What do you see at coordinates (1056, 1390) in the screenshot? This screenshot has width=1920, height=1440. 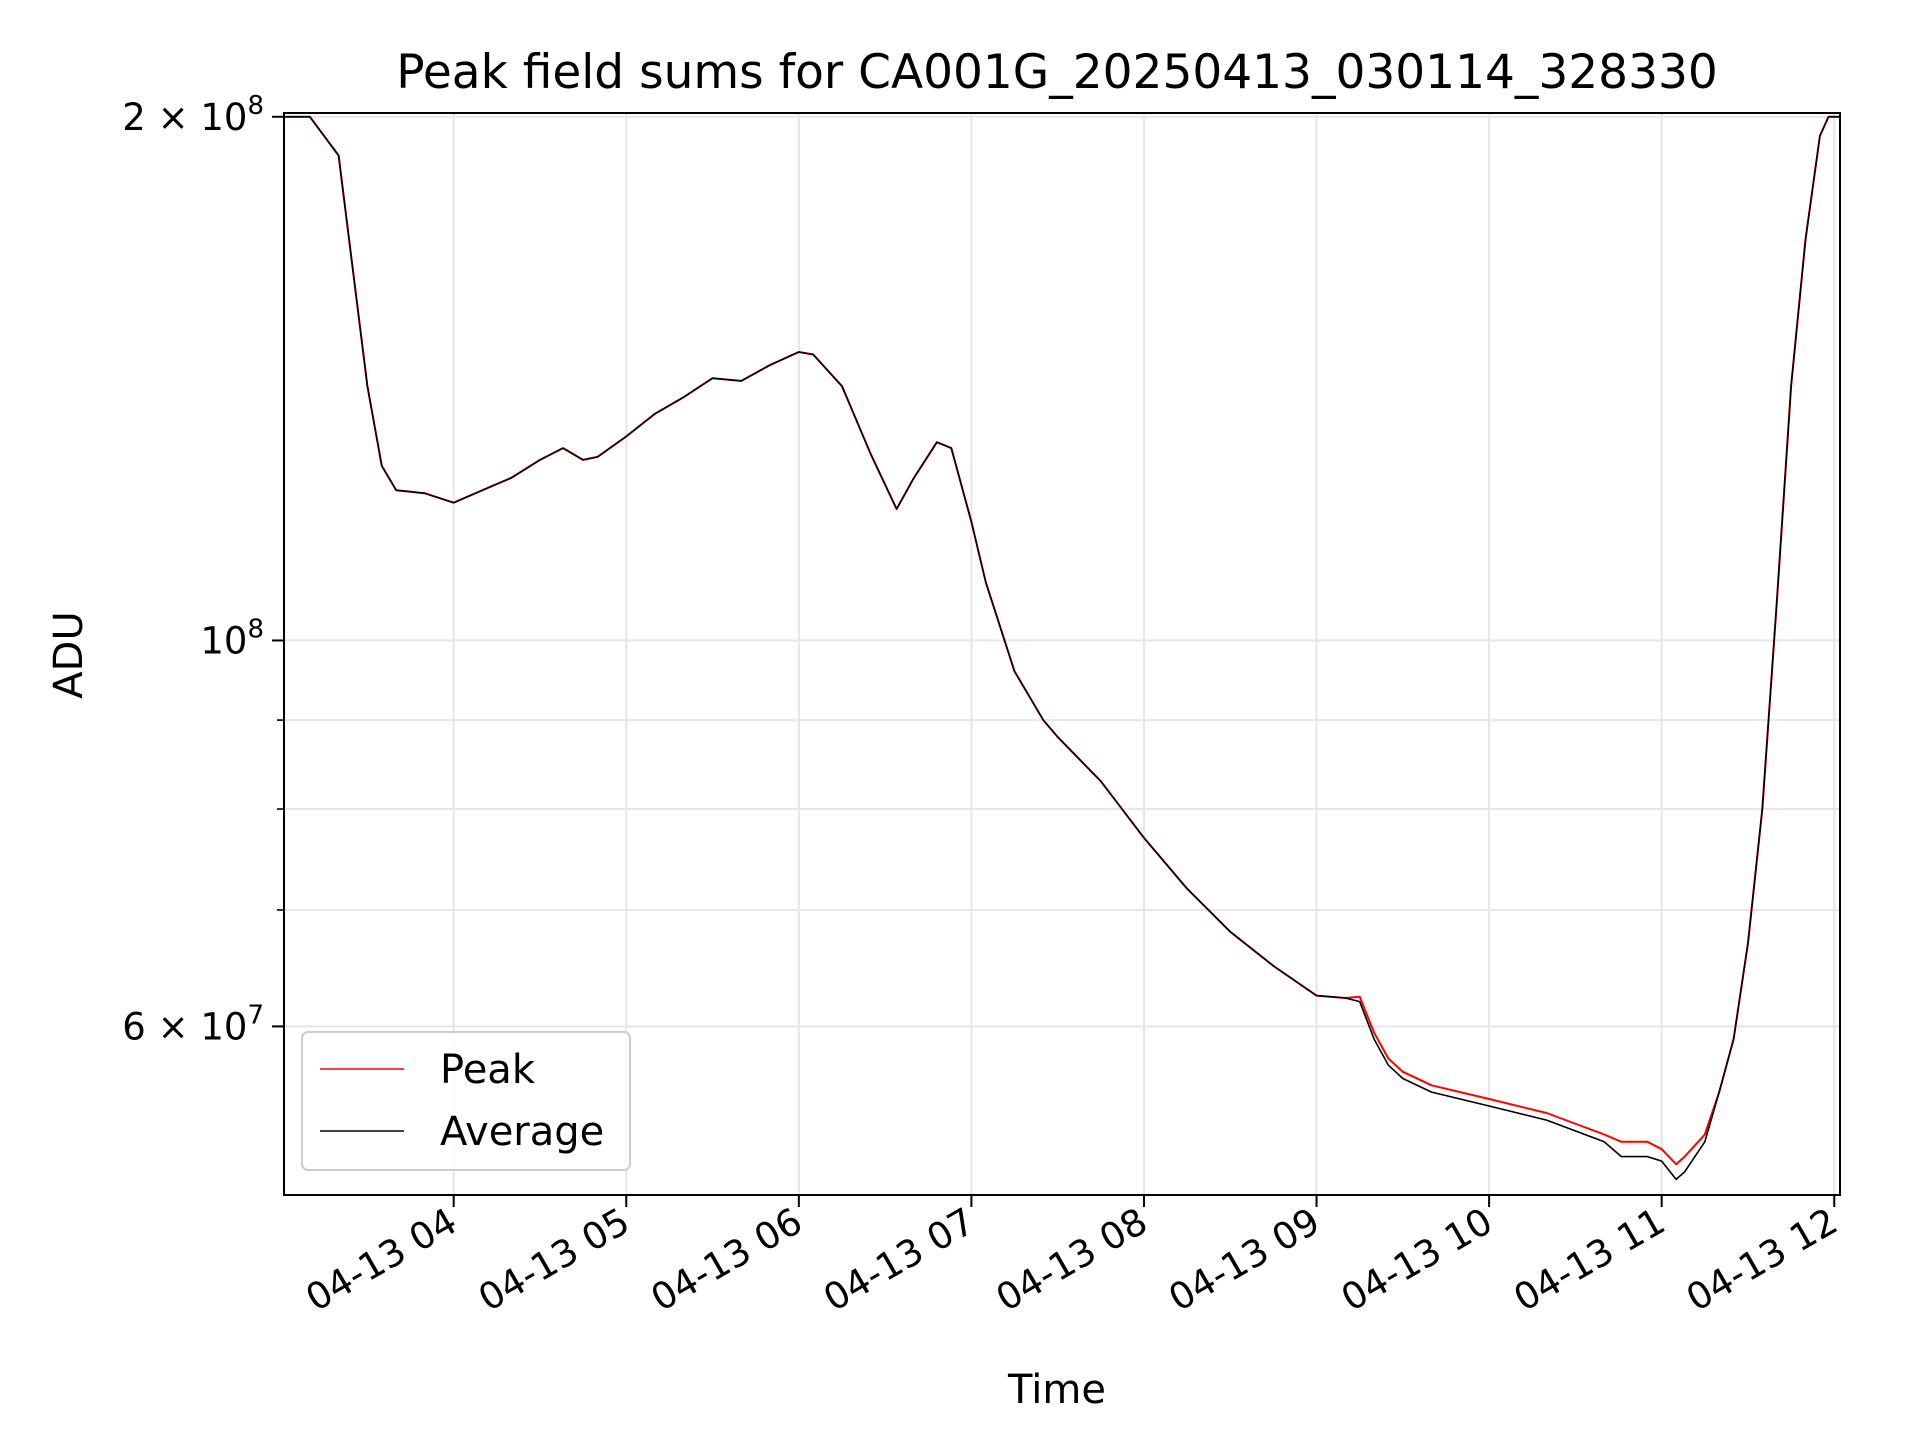 I see `x-axis-label: Time` at bounding box center [1056, 1390].